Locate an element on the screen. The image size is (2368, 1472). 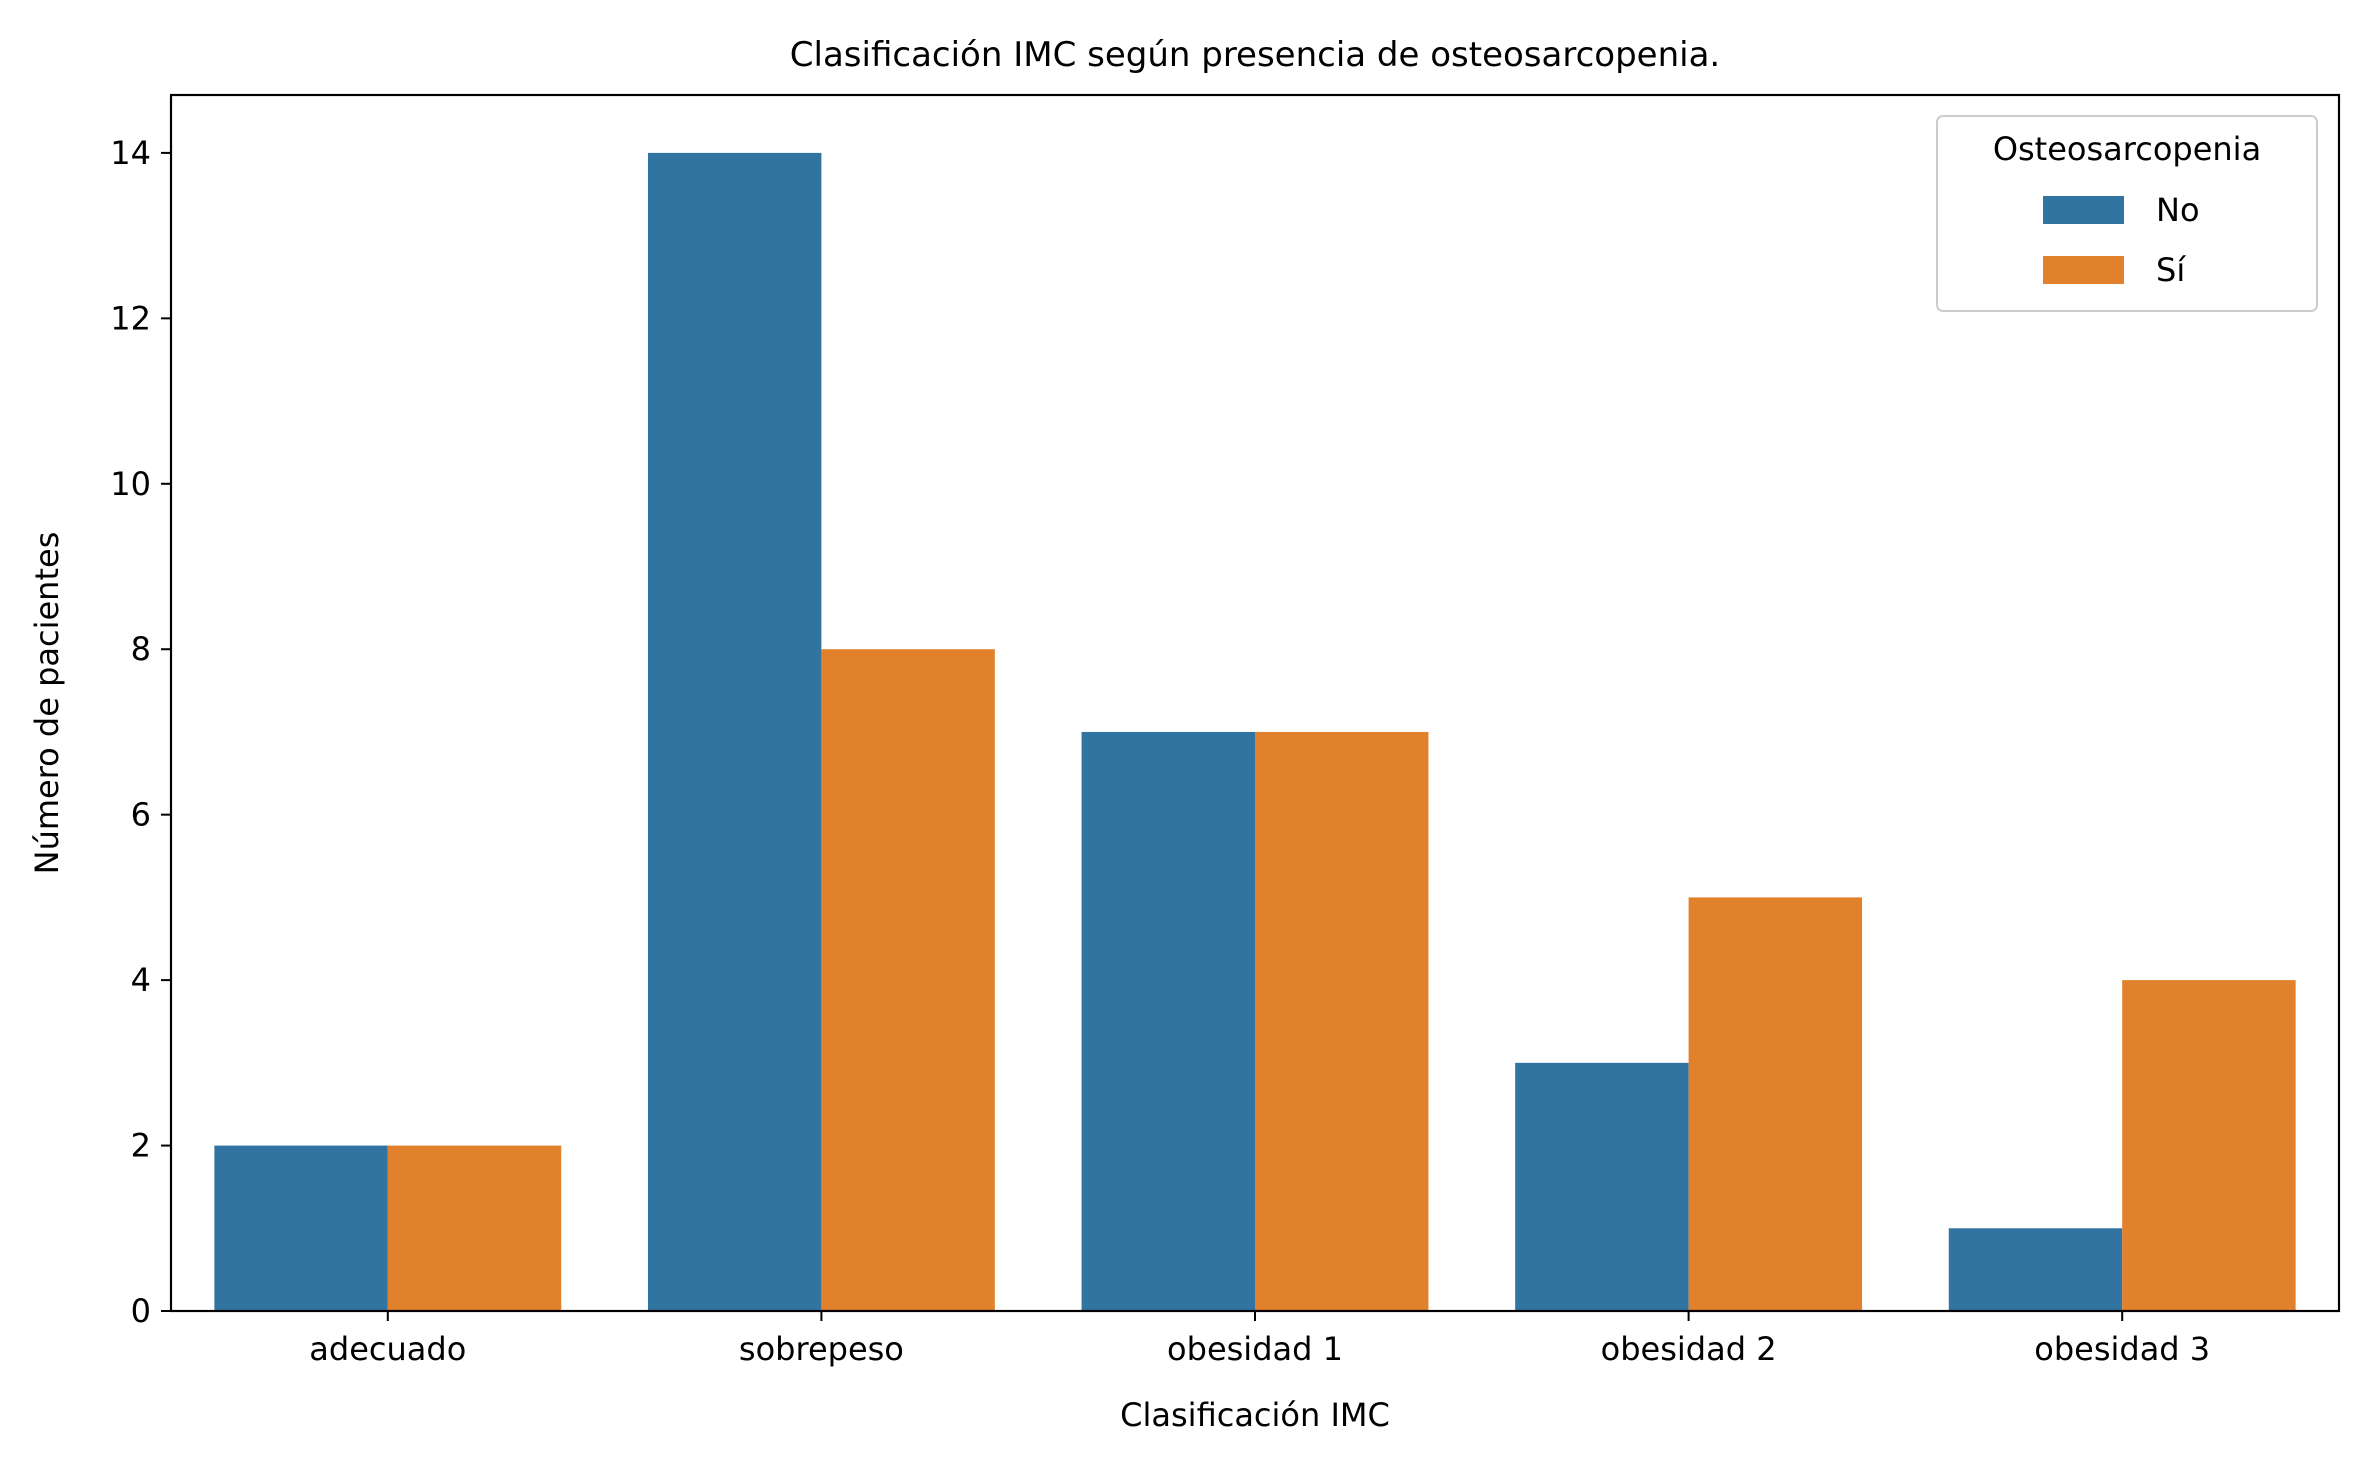
x-tick-label: adecuado is located at coordinates (387, 1349).